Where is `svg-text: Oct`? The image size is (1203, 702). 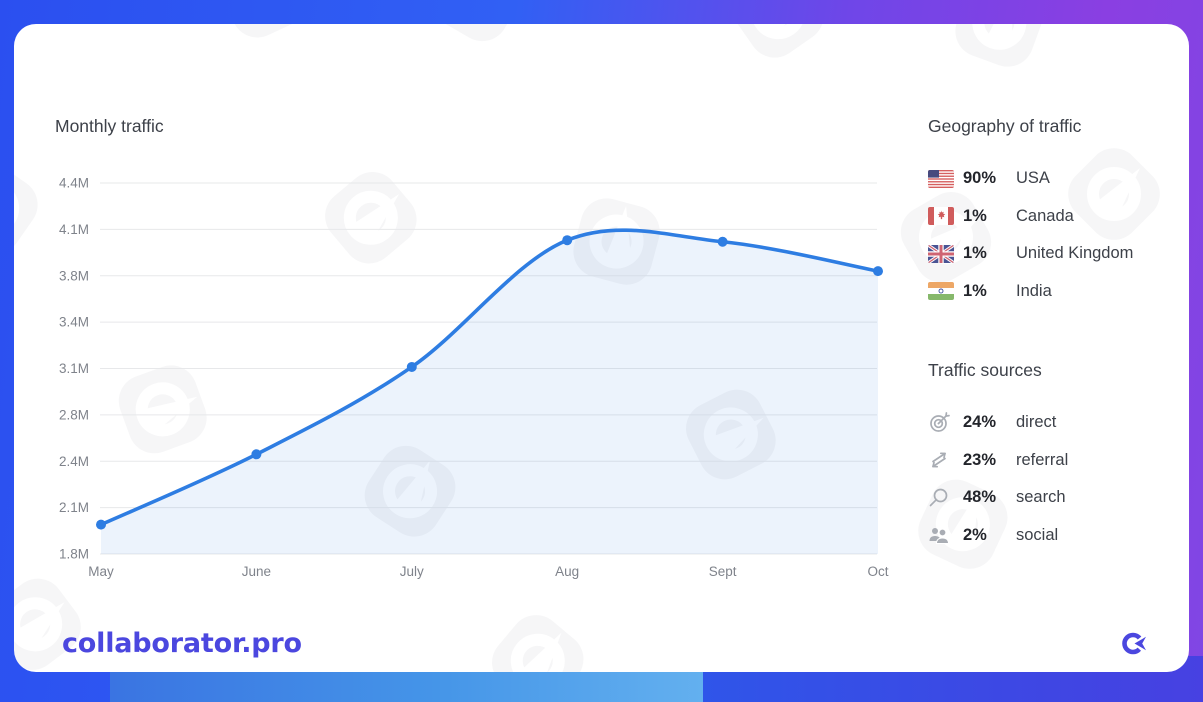
svg-text: Oct is located at coordinates (877, 571).